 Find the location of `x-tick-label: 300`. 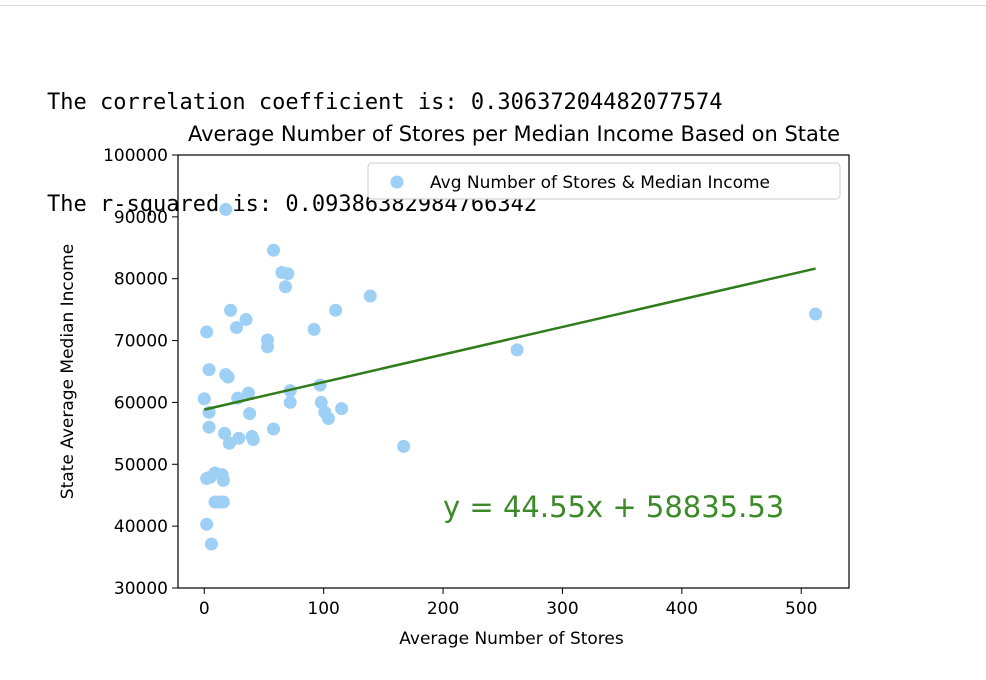

x-tick-label: 300 is located at coordinates (562, 609).